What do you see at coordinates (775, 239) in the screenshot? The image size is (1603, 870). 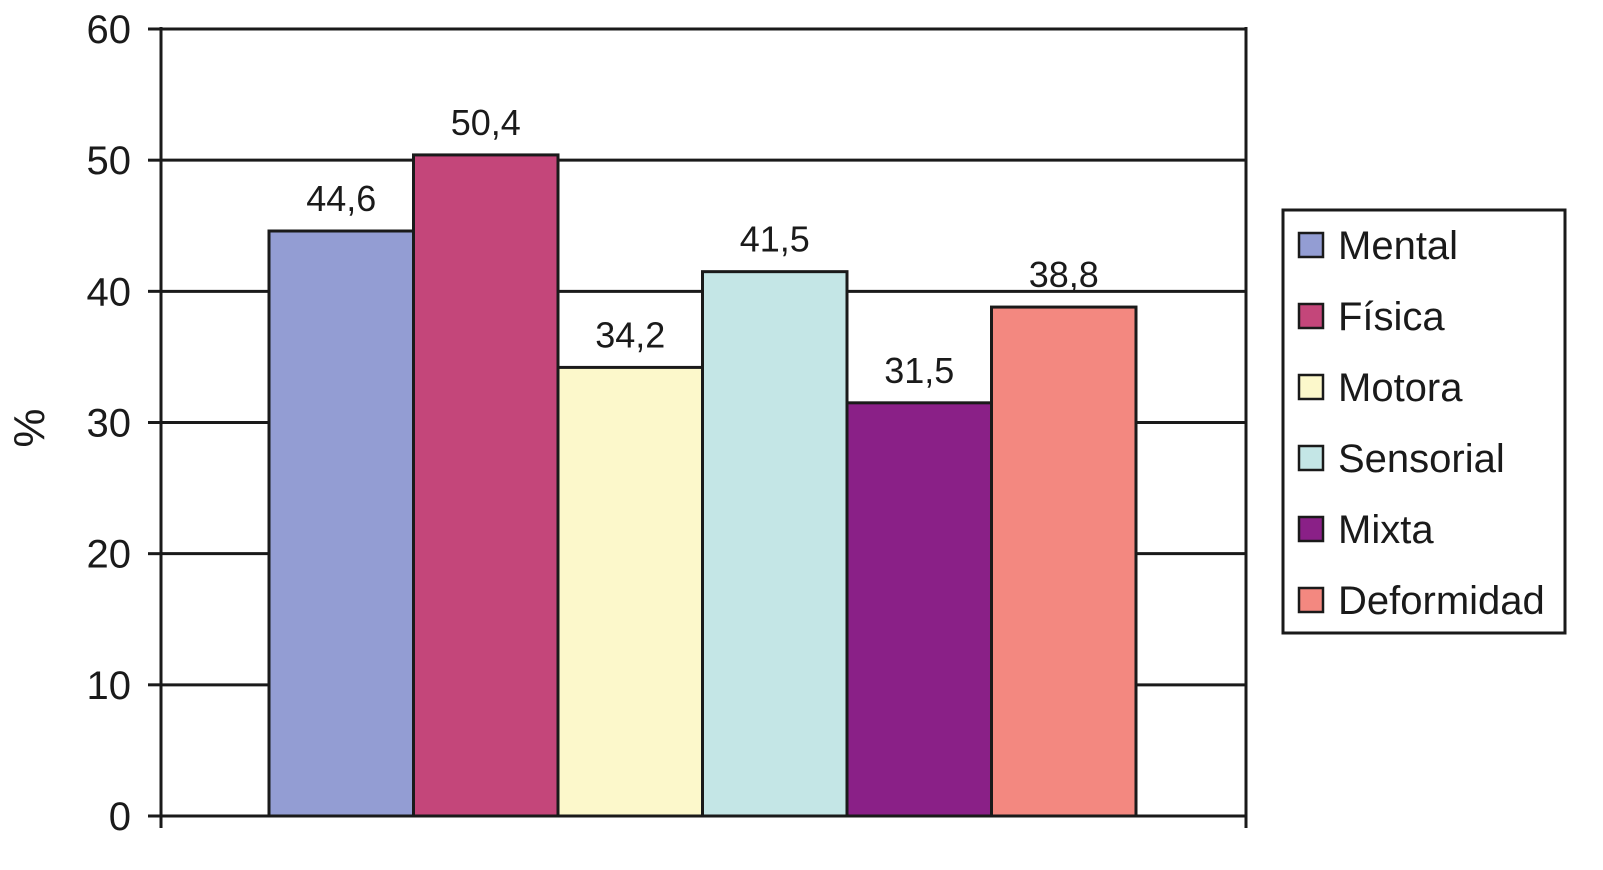 I see `data-label: 41,5` at bounding box center [775, 239].